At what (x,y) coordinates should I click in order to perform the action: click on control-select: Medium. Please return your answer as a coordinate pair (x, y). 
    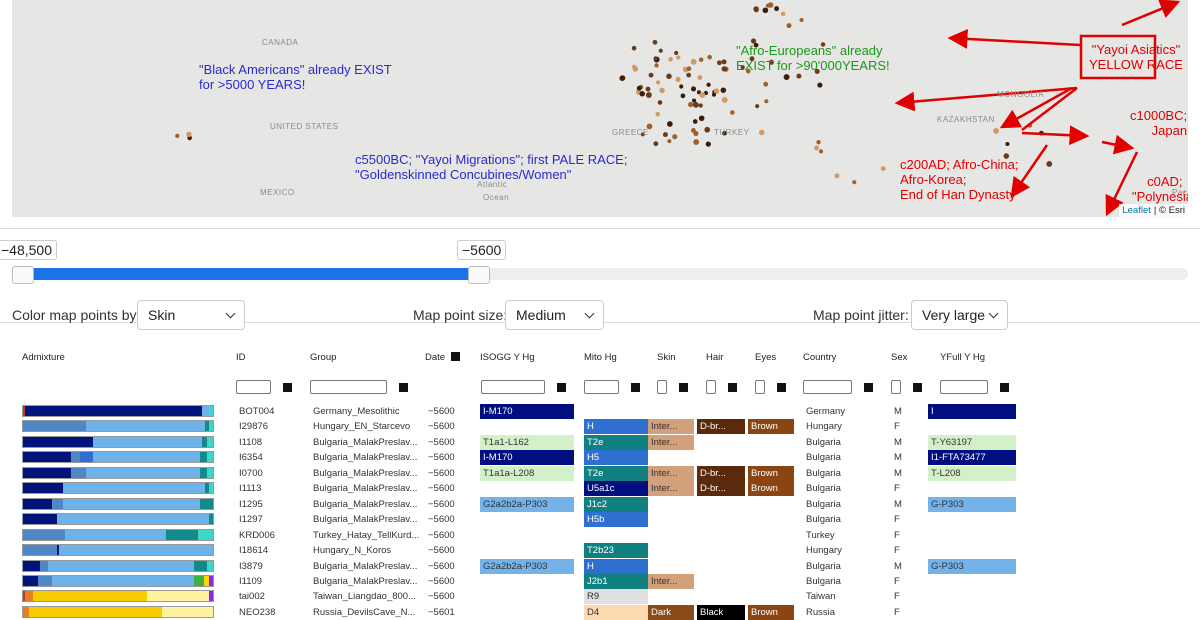
    Looking at the image, I should click on (554, 315).